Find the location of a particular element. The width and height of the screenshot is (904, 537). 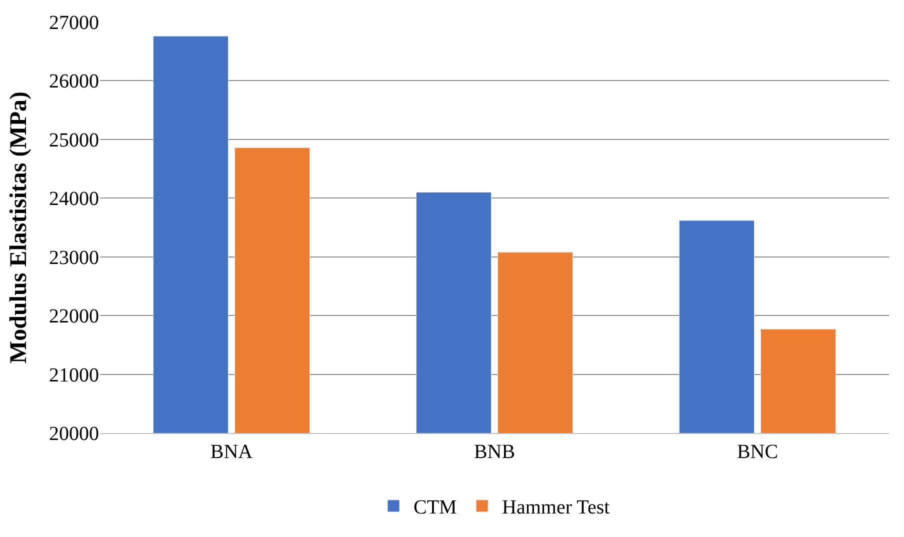

y-tick-label: 24000 is located at coordinates (74, 199).